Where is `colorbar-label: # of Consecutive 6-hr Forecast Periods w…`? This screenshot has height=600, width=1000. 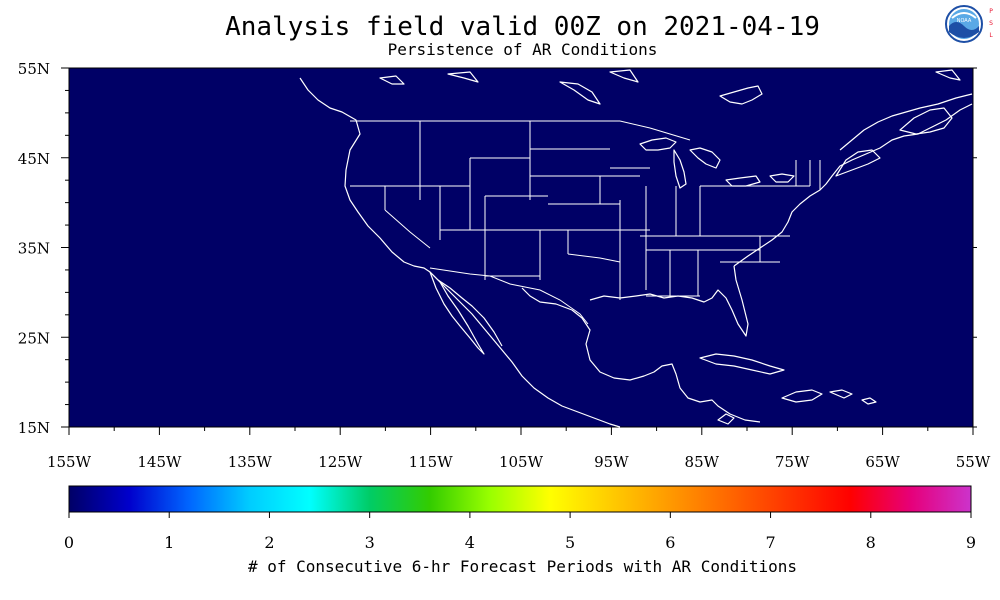 colorbar-label: # of Consecutive 6-hr Forecast Periods w… is located at coordinates (522, 566).